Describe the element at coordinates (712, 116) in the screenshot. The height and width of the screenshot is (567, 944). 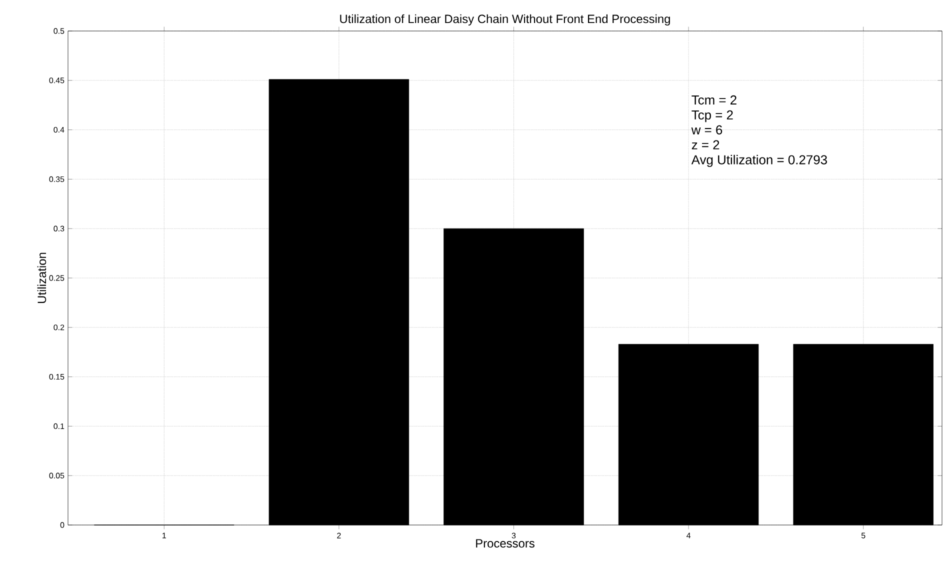
I see `annotation: Tcp = 2` at that location.